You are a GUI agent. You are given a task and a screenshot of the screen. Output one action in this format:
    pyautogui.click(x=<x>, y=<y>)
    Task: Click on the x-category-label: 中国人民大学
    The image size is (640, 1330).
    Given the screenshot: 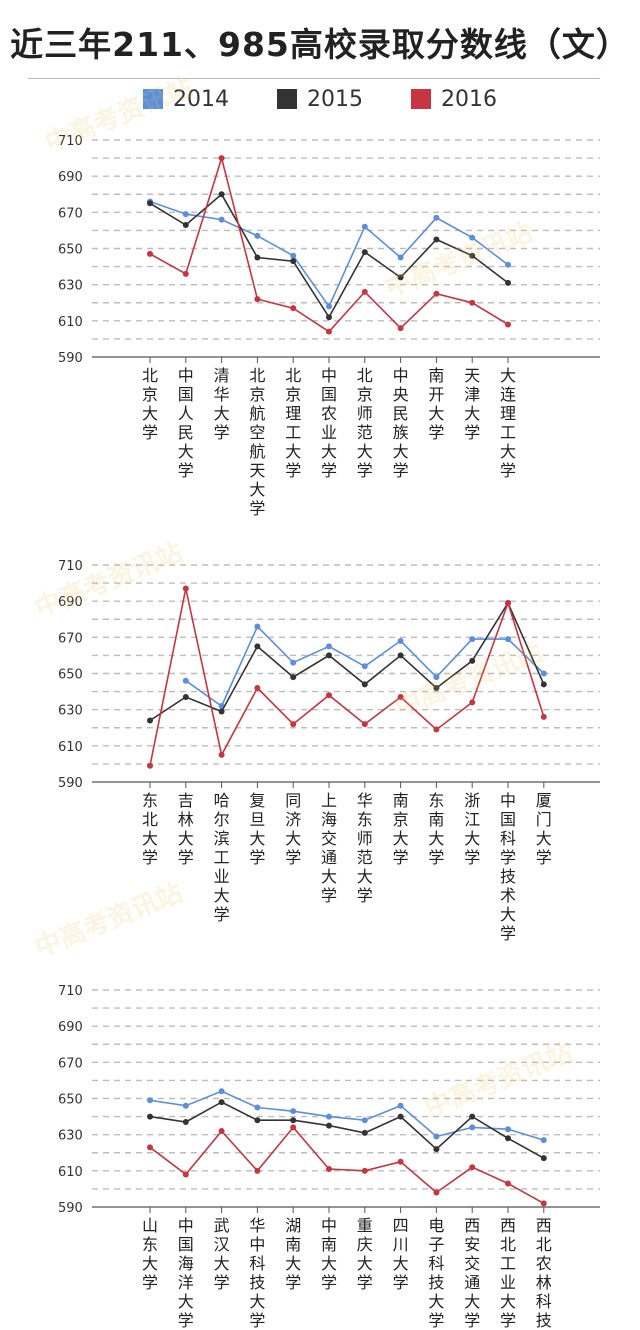 What is the action you would take?
    pyautogui.click(x=186, y=423)
    